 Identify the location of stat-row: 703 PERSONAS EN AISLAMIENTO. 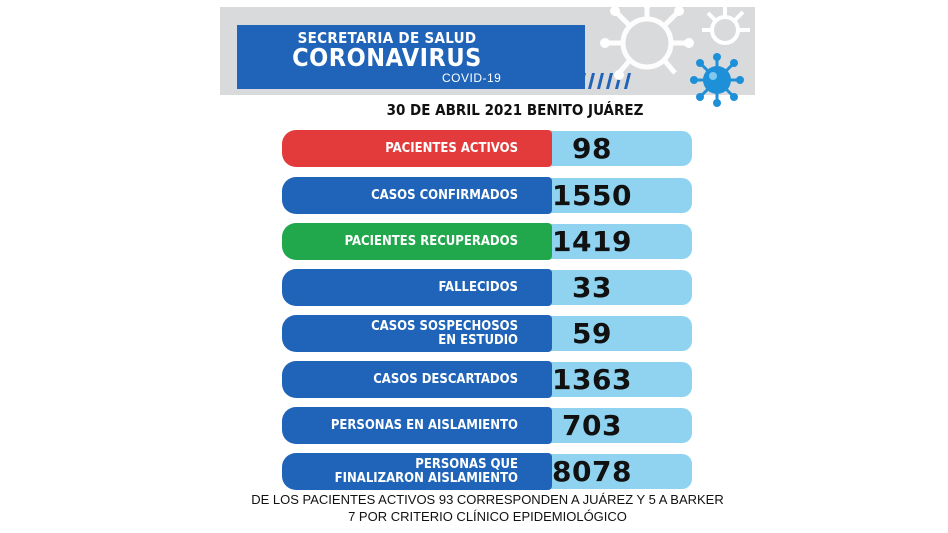
(488, 425).